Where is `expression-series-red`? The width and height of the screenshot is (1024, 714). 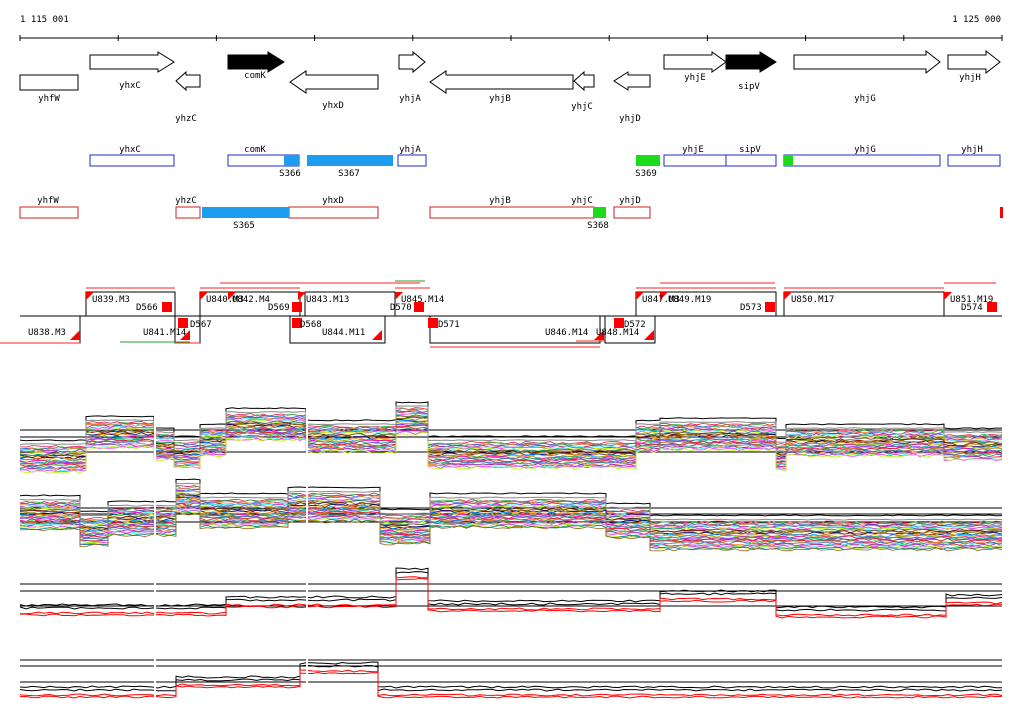
expression-series-red is located at coordinates (511, 596).